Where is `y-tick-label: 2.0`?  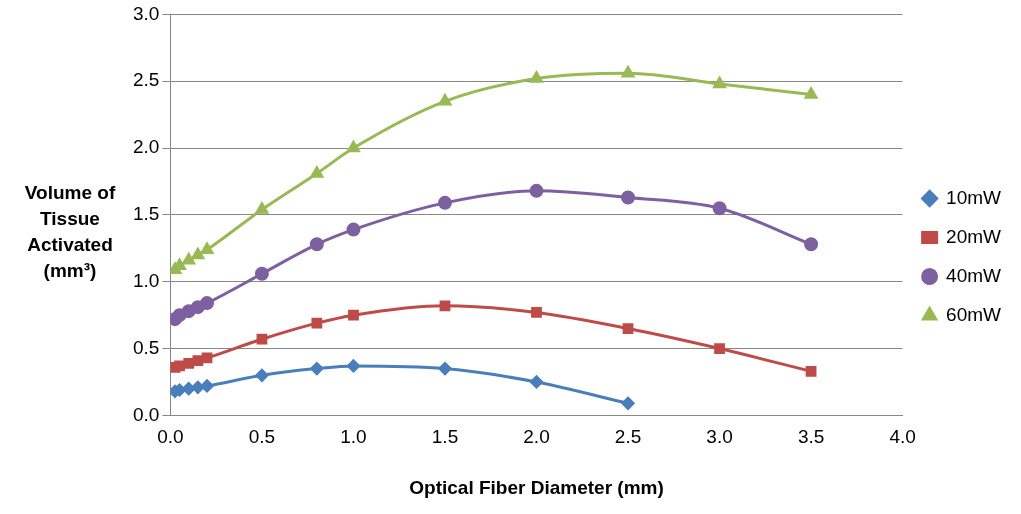 y-tick-label: 2.0 is located at coordinates (146, 147).